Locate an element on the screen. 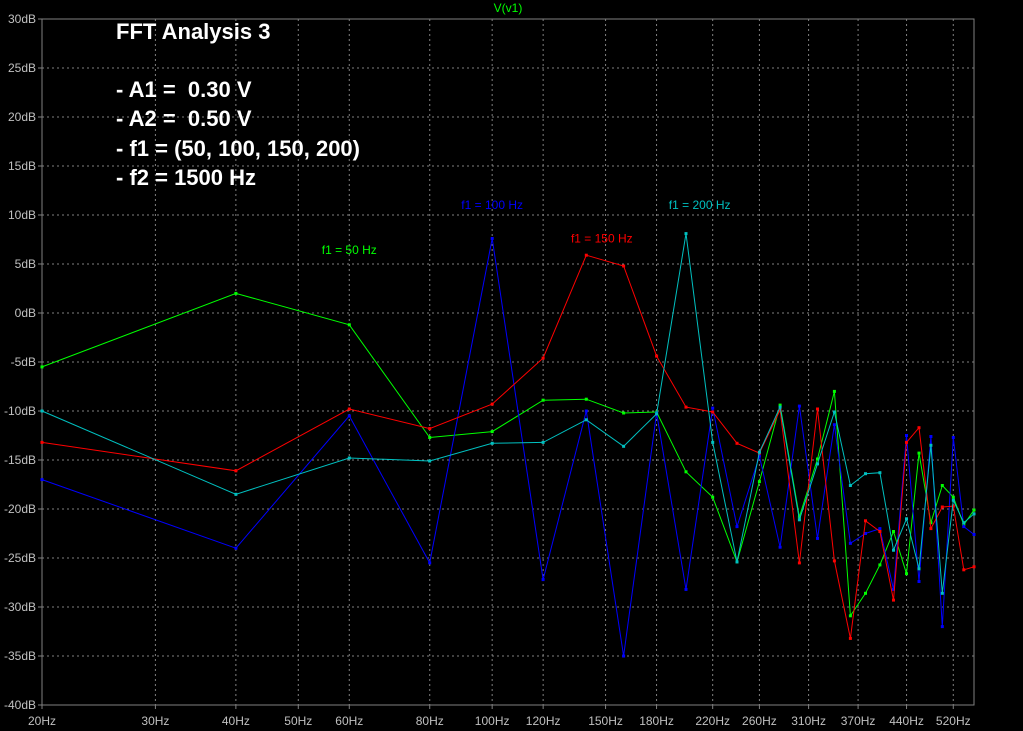  y-tick-label: -35dB is located at coordinates (20, 656).